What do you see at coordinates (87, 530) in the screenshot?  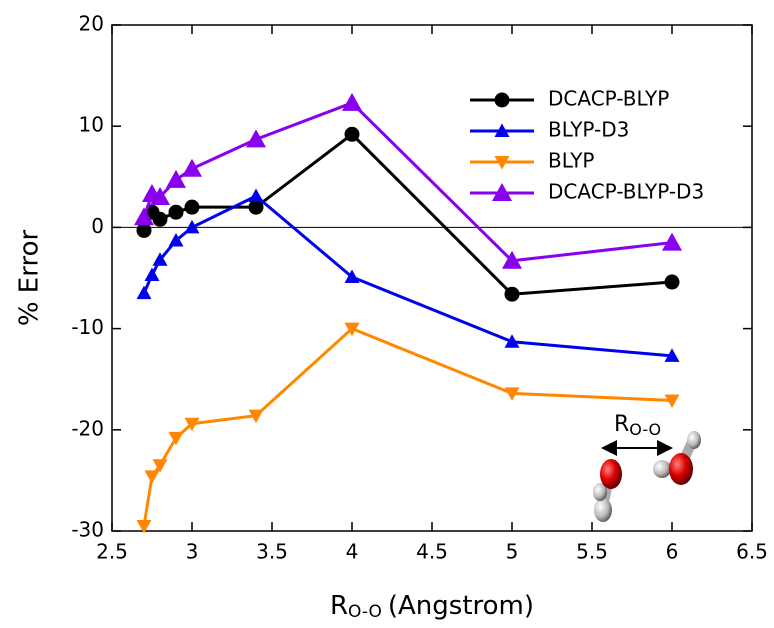 I see `y-tick-label: -30` at bounding box center [87, 530].